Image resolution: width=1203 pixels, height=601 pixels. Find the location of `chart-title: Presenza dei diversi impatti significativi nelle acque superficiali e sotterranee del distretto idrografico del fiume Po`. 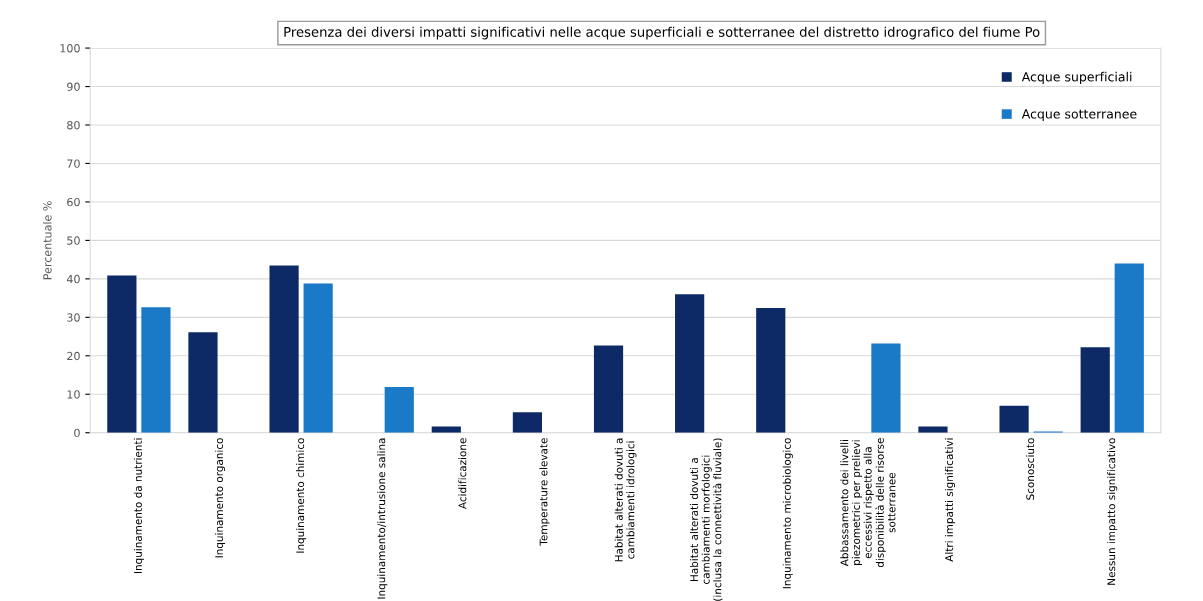

chart-title: Presenza dei diversi impatti significativi nelle acque superficiali e sotterranee del distretto idrografico del fiume Po is located at coordinates (662, 33).